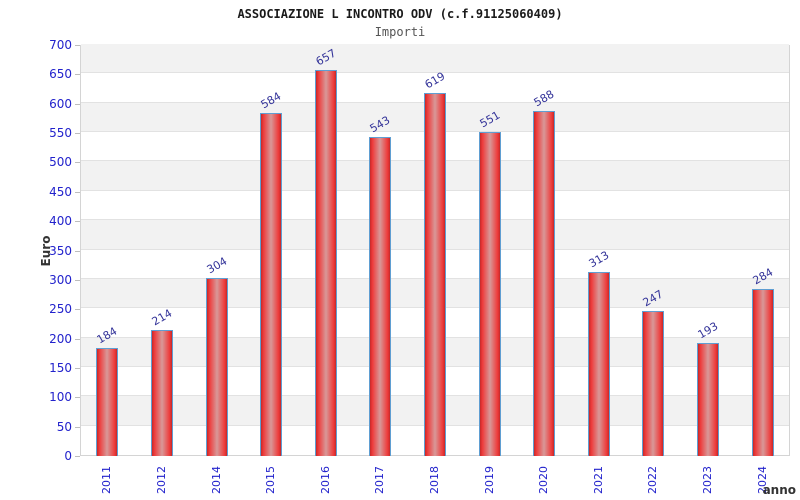  I want to click on x-tick-label: 2012, so click(161, 480).